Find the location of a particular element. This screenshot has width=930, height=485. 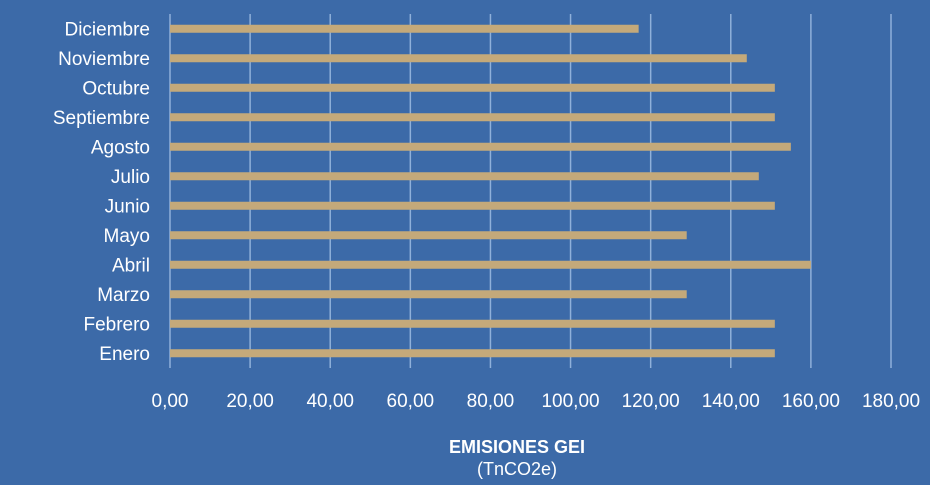

category-label: Abril is located at coordinates (131, 265).